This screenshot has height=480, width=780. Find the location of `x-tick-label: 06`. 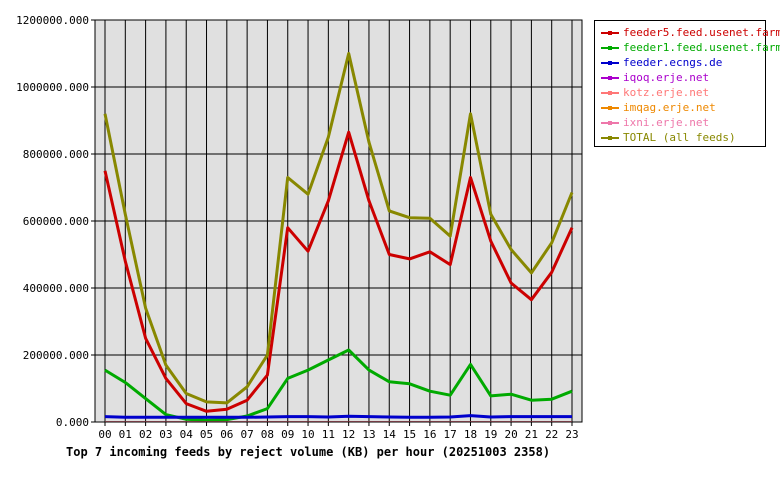

x-tick-label: 06 is located at coordinates (226, 434).